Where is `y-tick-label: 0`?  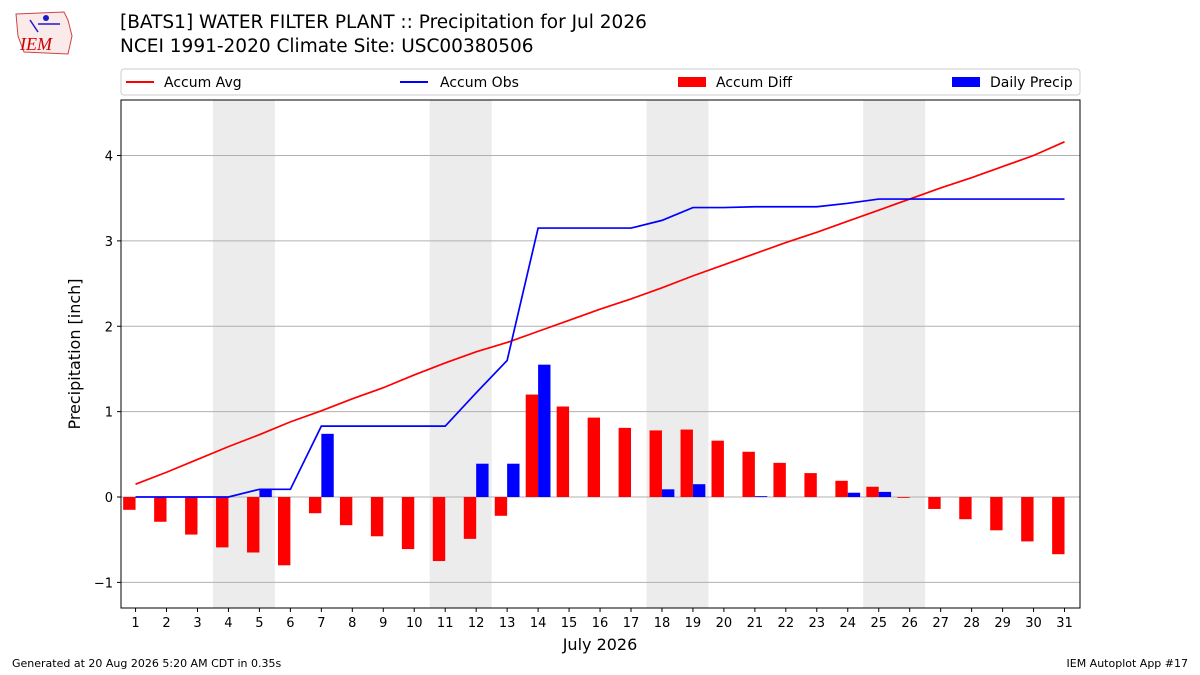
y-tick-label: 0 is located at coordinates (109, 498).